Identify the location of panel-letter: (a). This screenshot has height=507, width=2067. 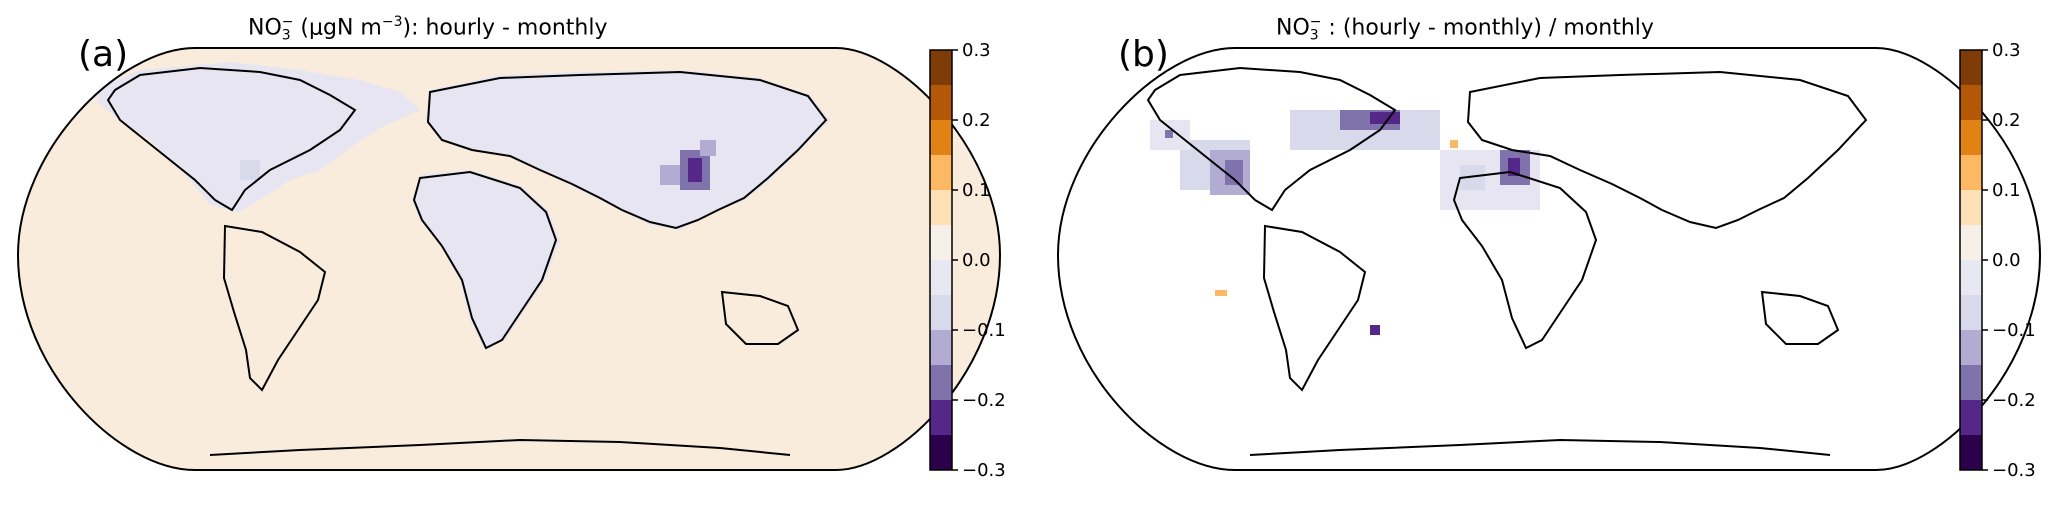
(103, 54).